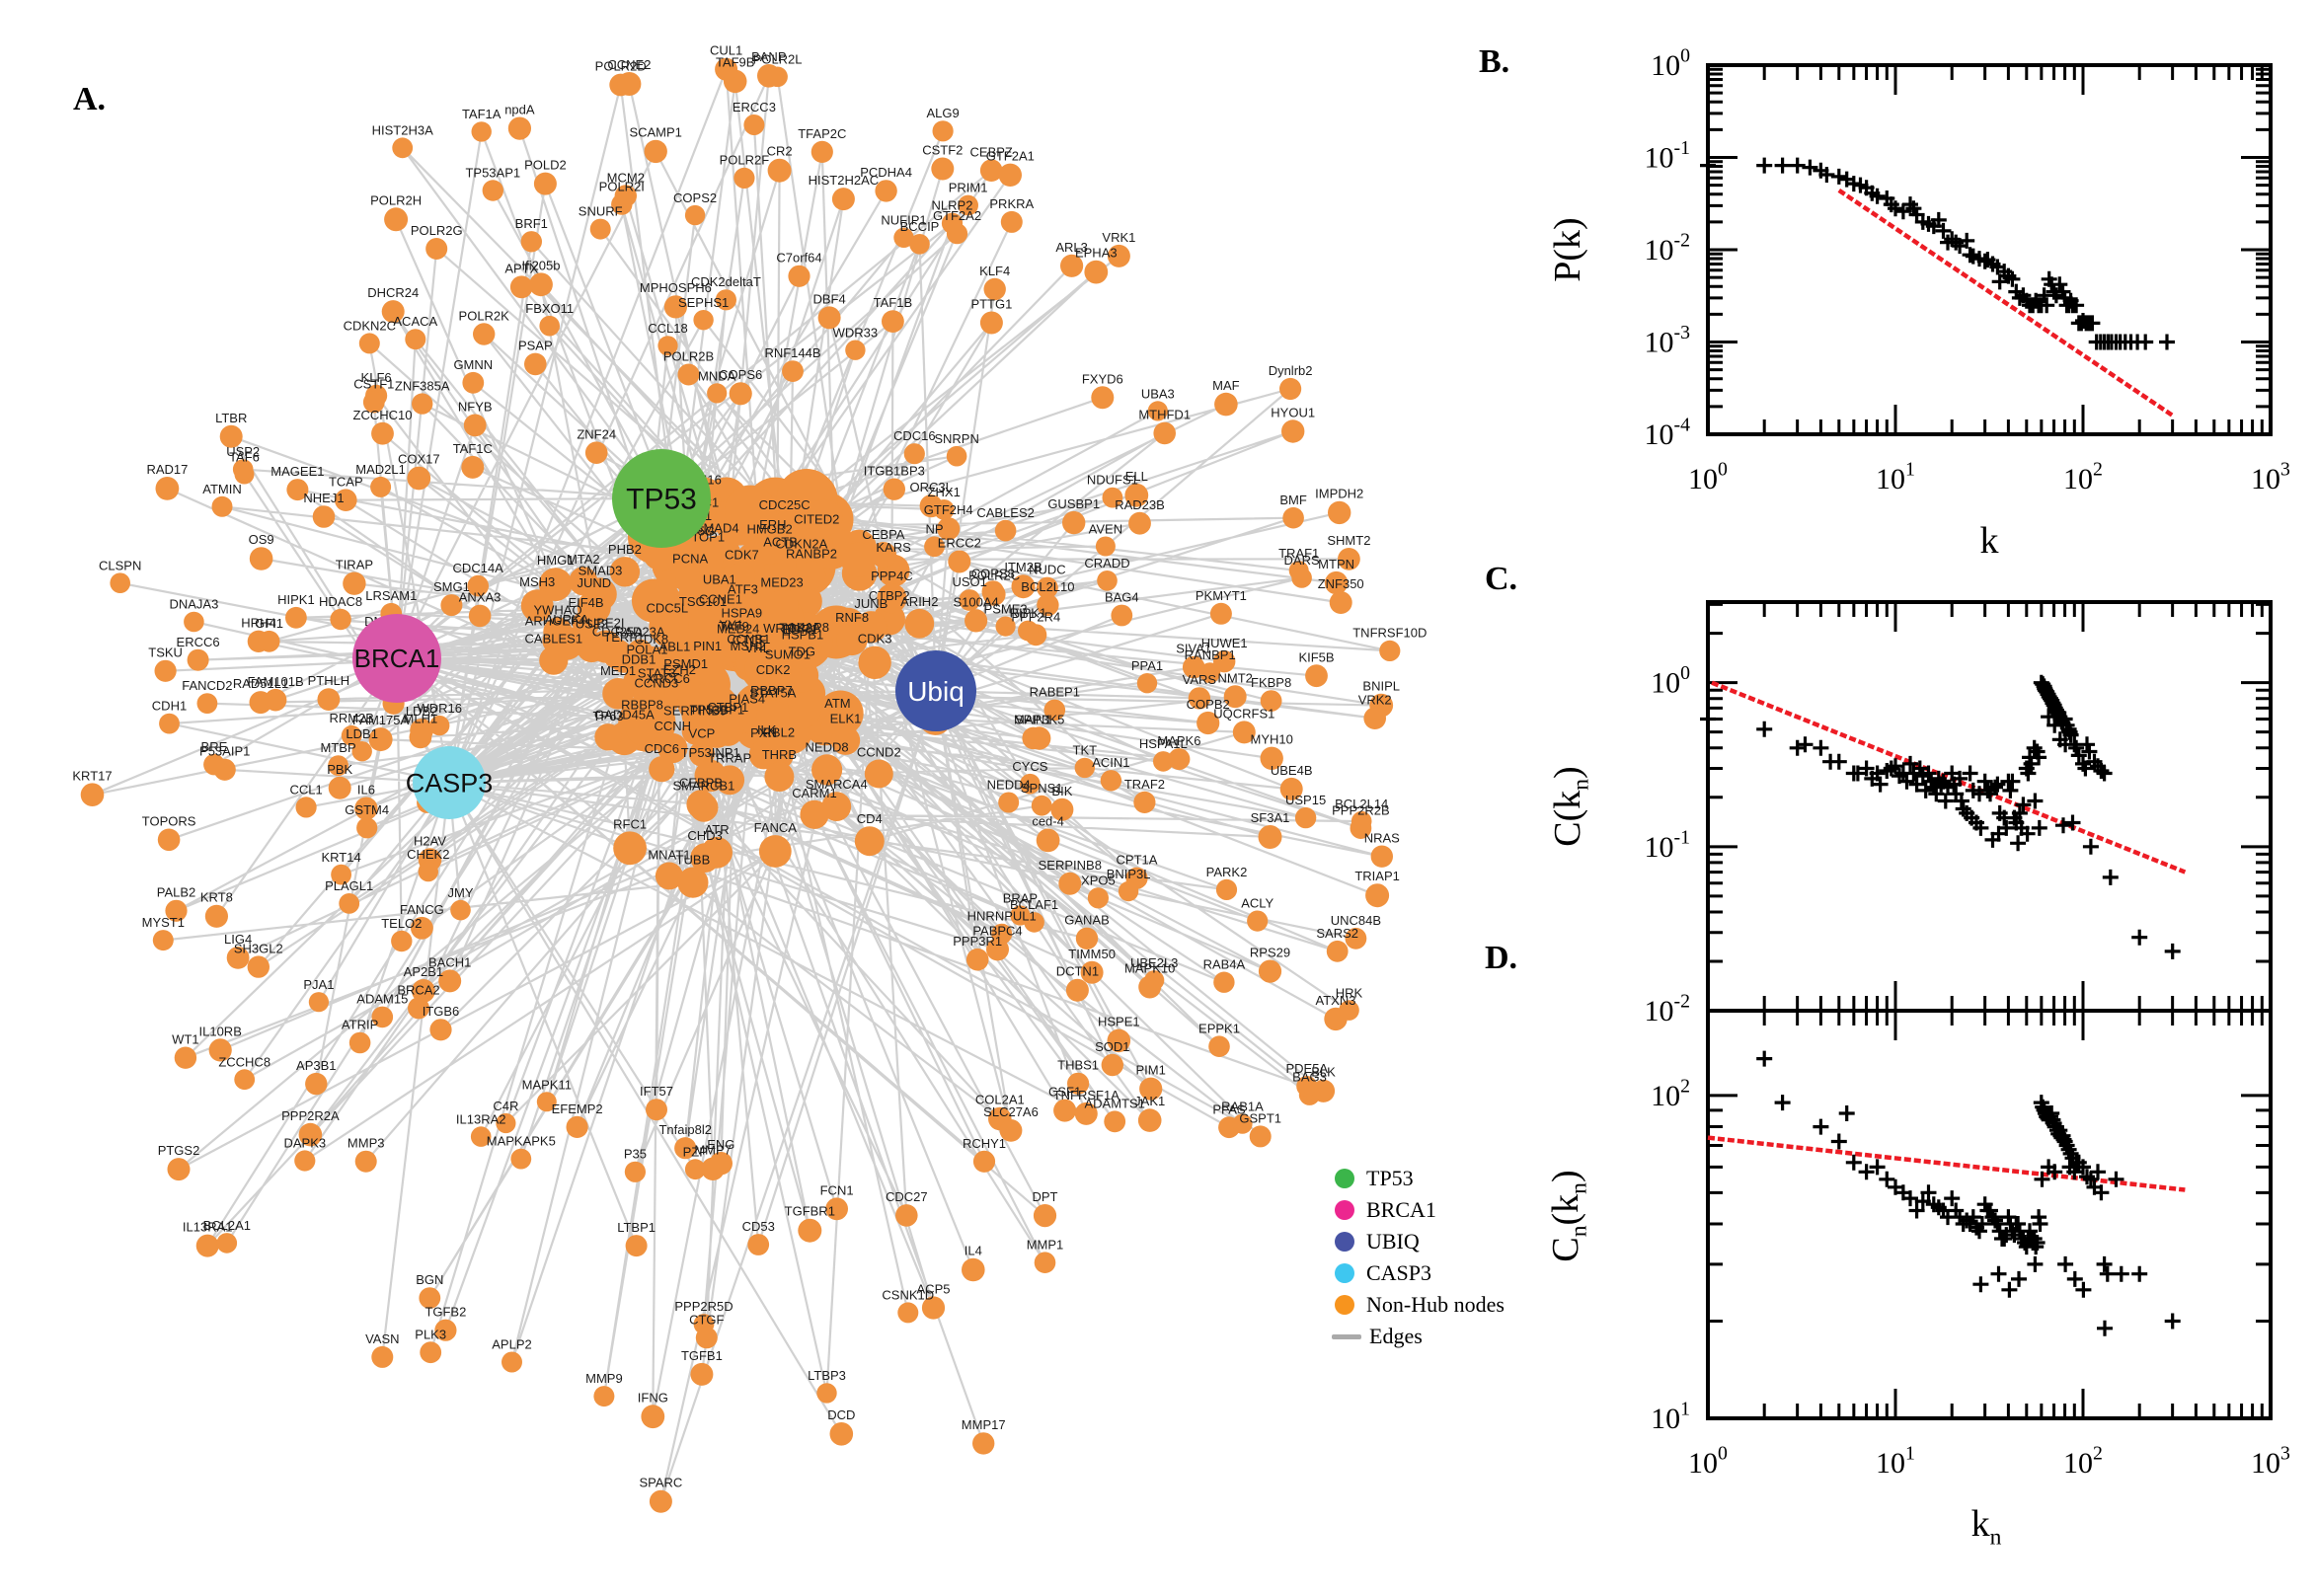  What do you see at coordinates (227, 1225) in the screenshot?
I see `network-node-label: BCL2A1` at bounding box center [227, 1225].